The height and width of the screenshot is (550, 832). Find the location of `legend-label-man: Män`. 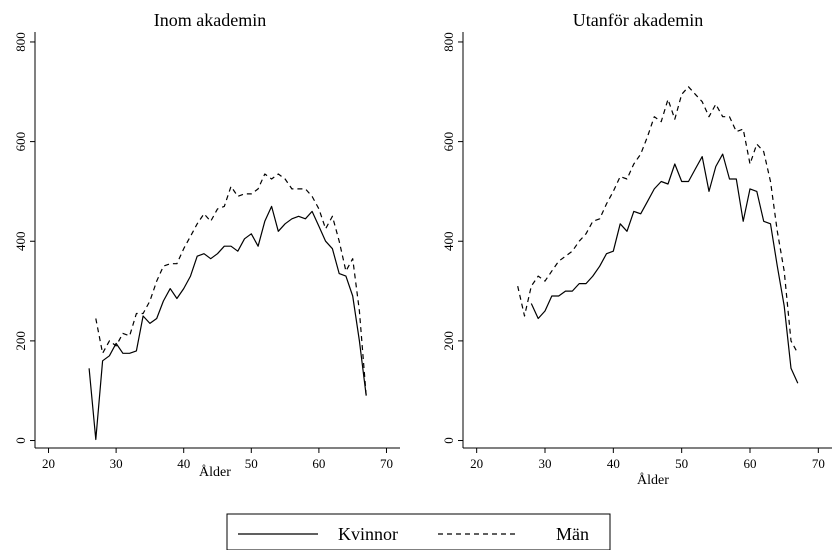

legend-label-man: Män is located at coordinates (572, 534).